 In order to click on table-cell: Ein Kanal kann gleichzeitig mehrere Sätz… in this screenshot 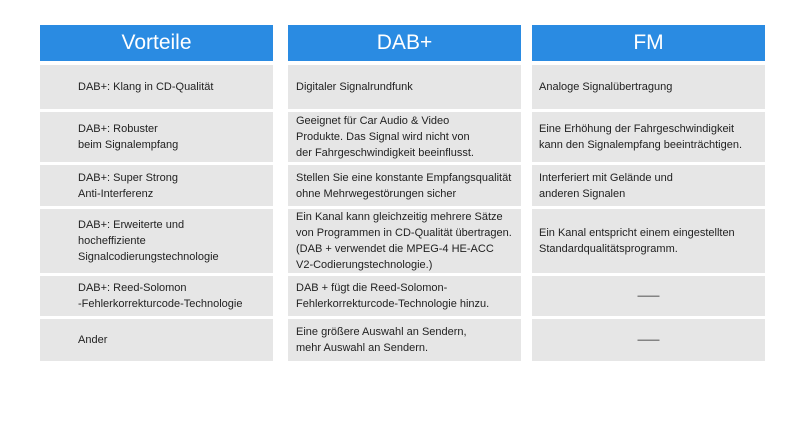, I will do `click(404, 241)`.